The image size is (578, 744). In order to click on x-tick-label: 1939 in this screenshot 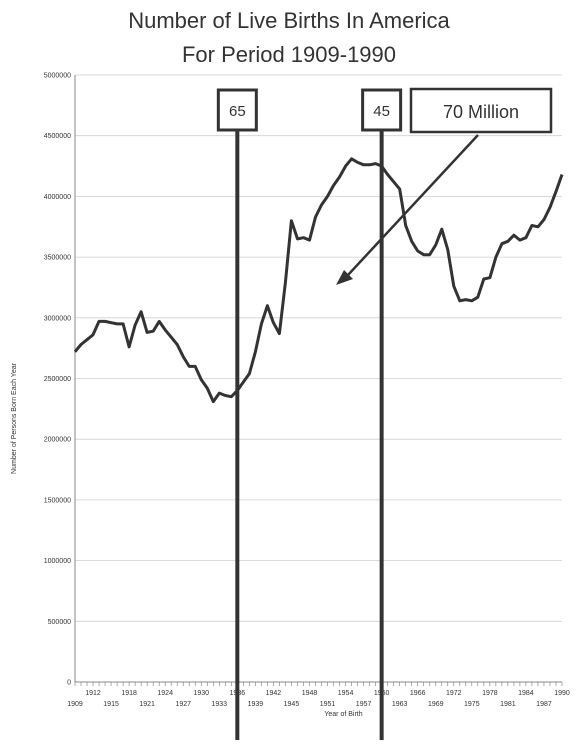, I will do `click(256, 704)`.